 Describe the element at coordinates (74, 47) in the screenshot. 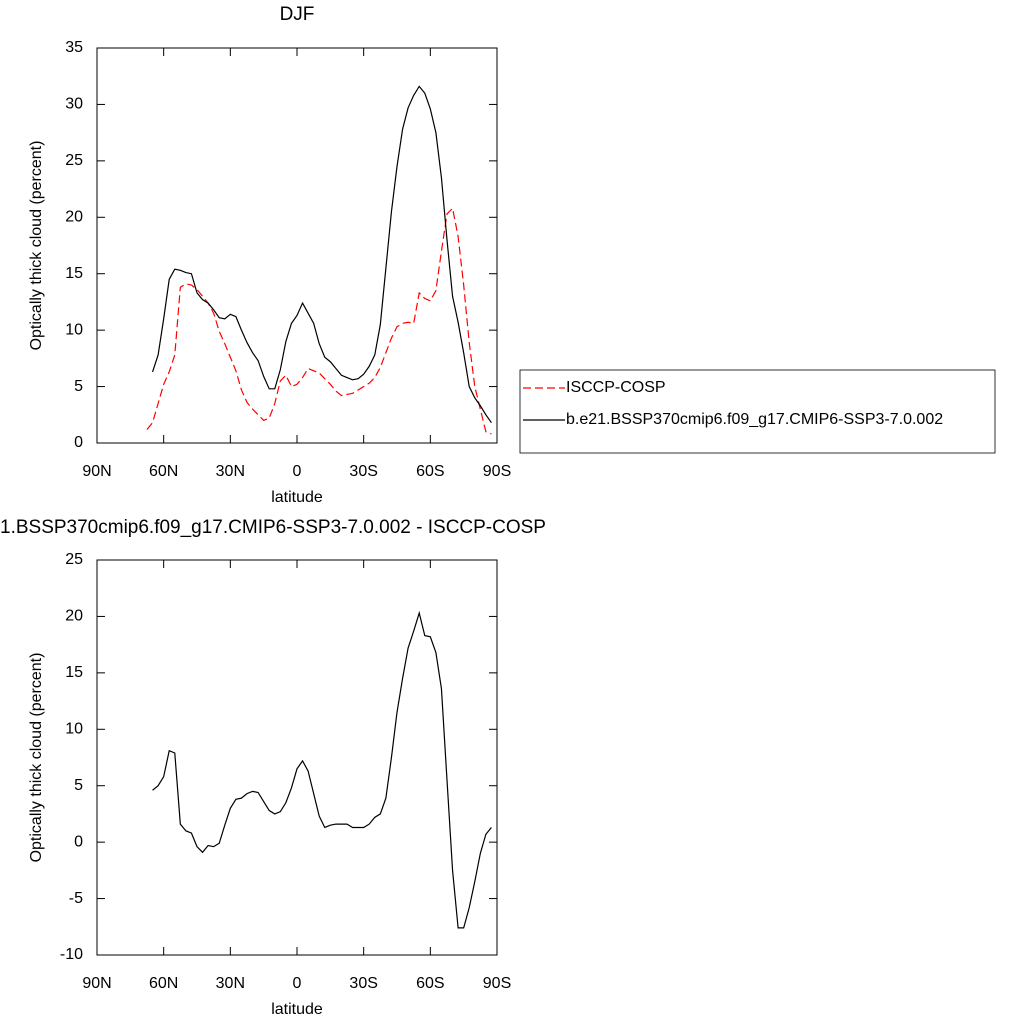

I see `y-tick-label: 35` at that location.